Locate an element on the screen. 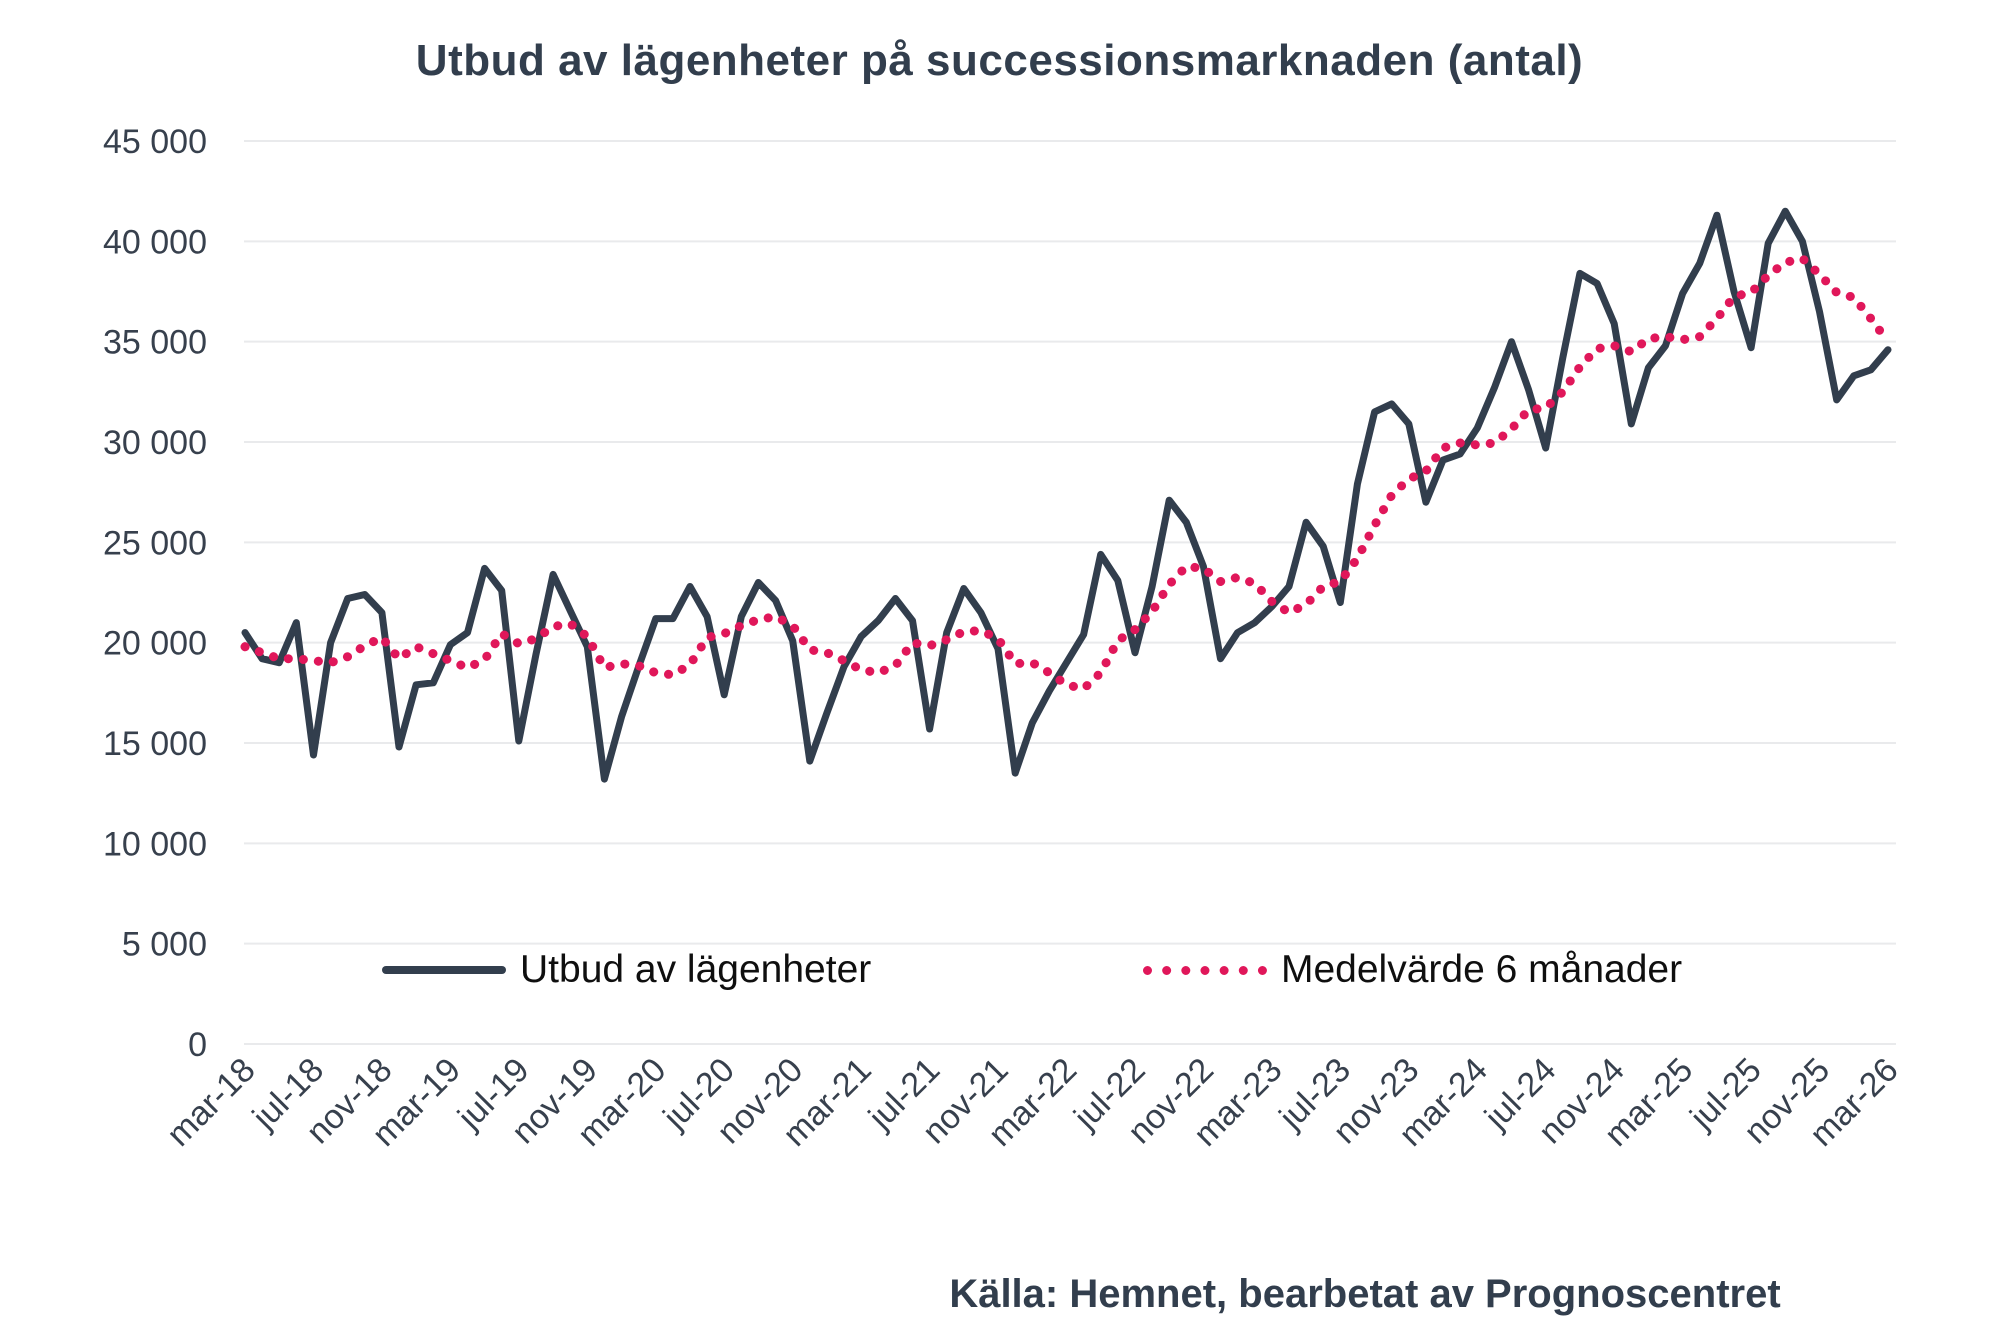  y-tick-label: 30 000 is located at coordinates (155, 443).